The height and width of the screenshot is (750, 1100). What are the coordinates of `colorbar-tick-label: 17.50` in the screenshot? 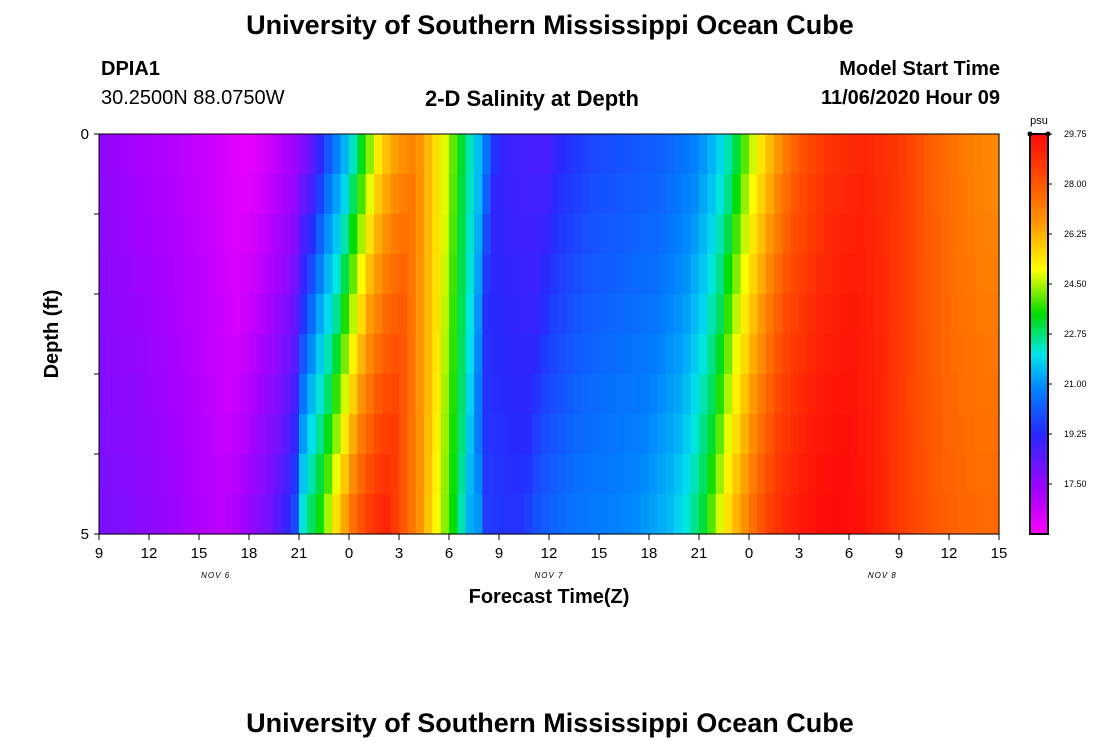 It's located at (1075, 484).